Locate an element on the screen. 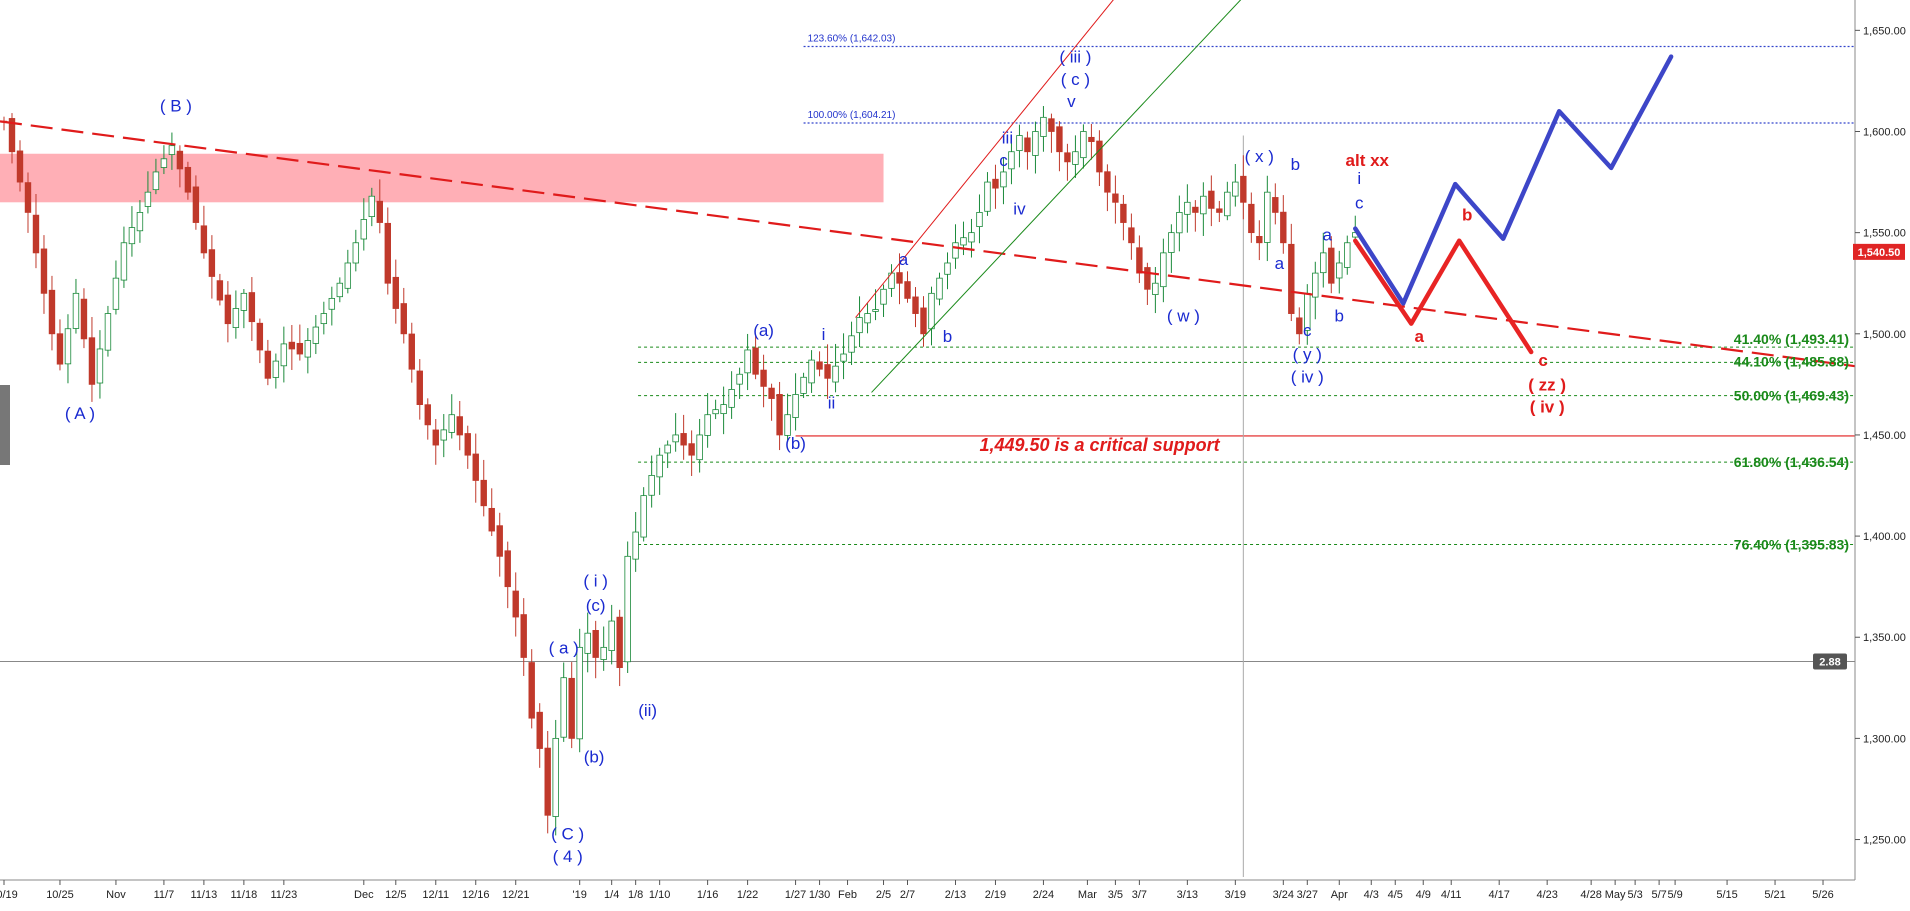 This screenshot has width=1910, height=911. wave-label: ( zz ) is located at coordinates (1547, 384).